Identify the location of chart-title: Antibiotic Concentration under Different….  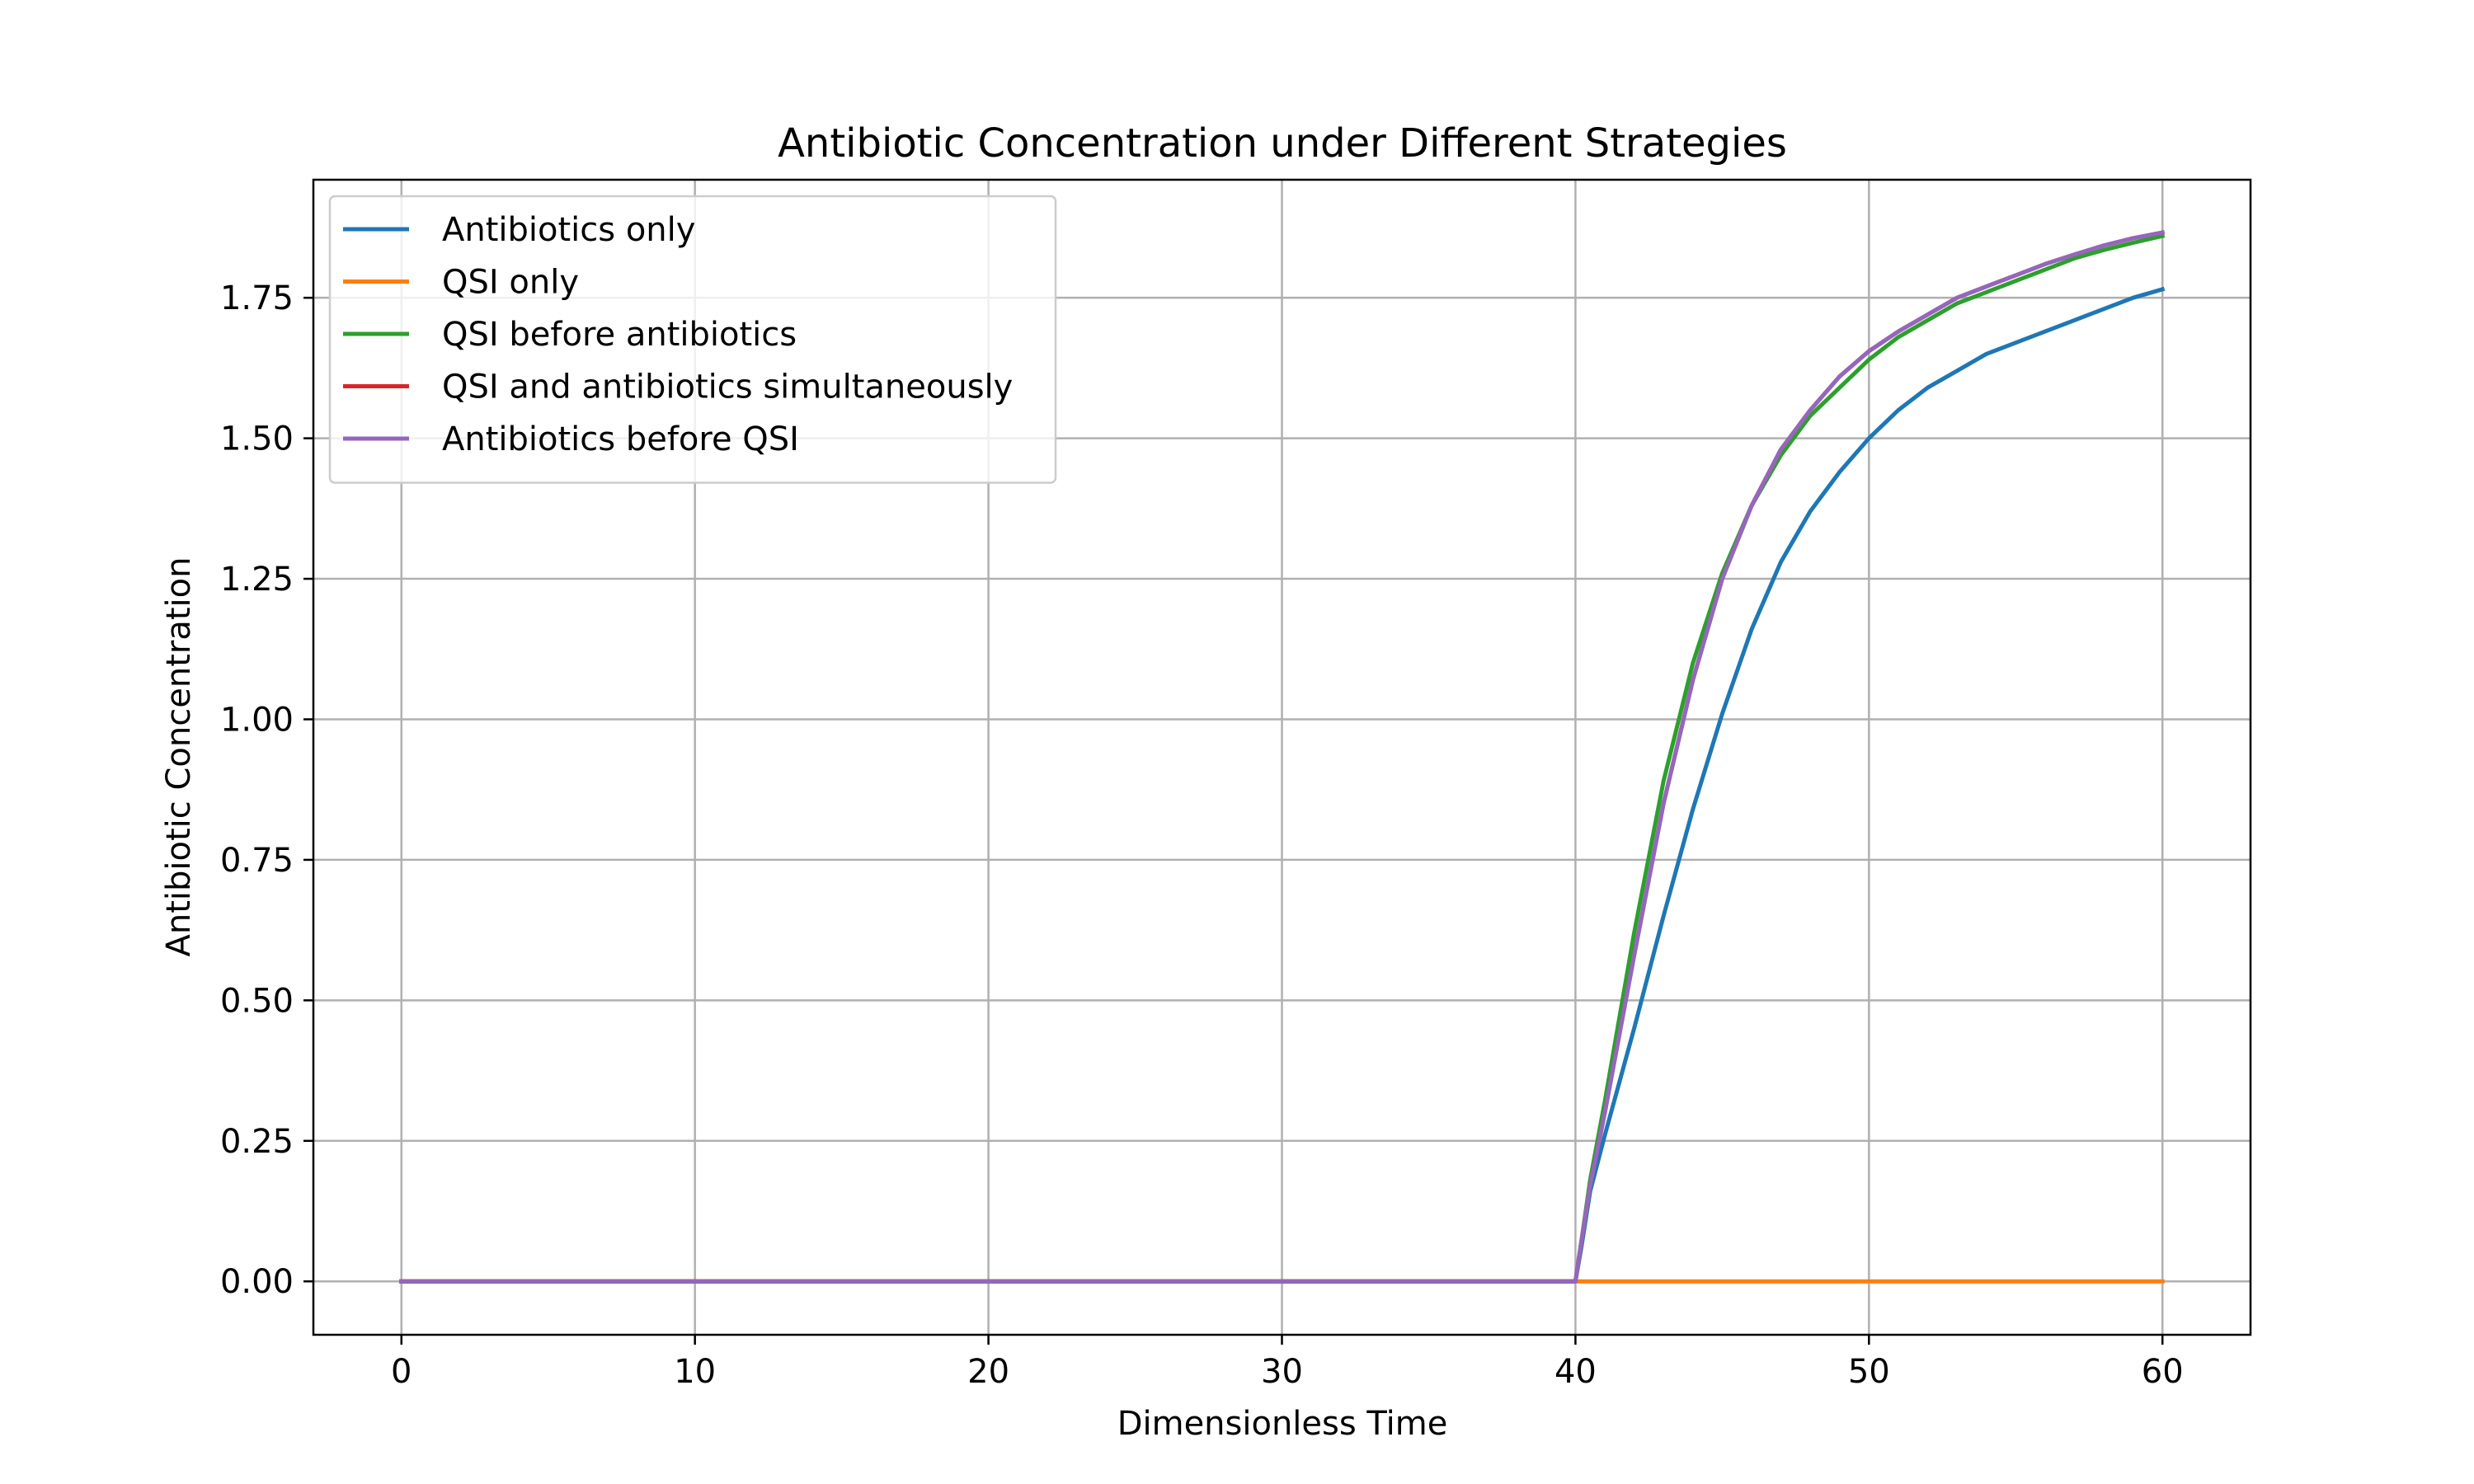
(1282, 143).